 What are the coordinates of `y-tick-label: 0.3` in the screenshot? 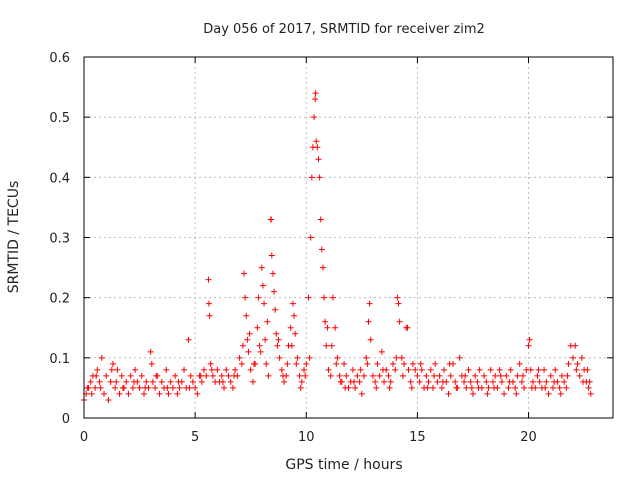 It's located at (59, 239).